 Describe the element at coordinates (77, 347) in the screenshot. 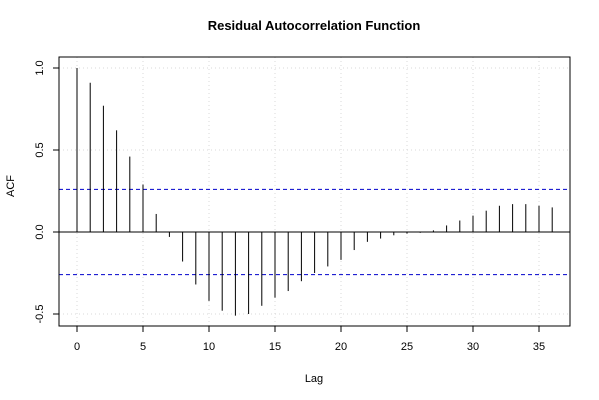

I see `x-tick-label: 0` at that location.